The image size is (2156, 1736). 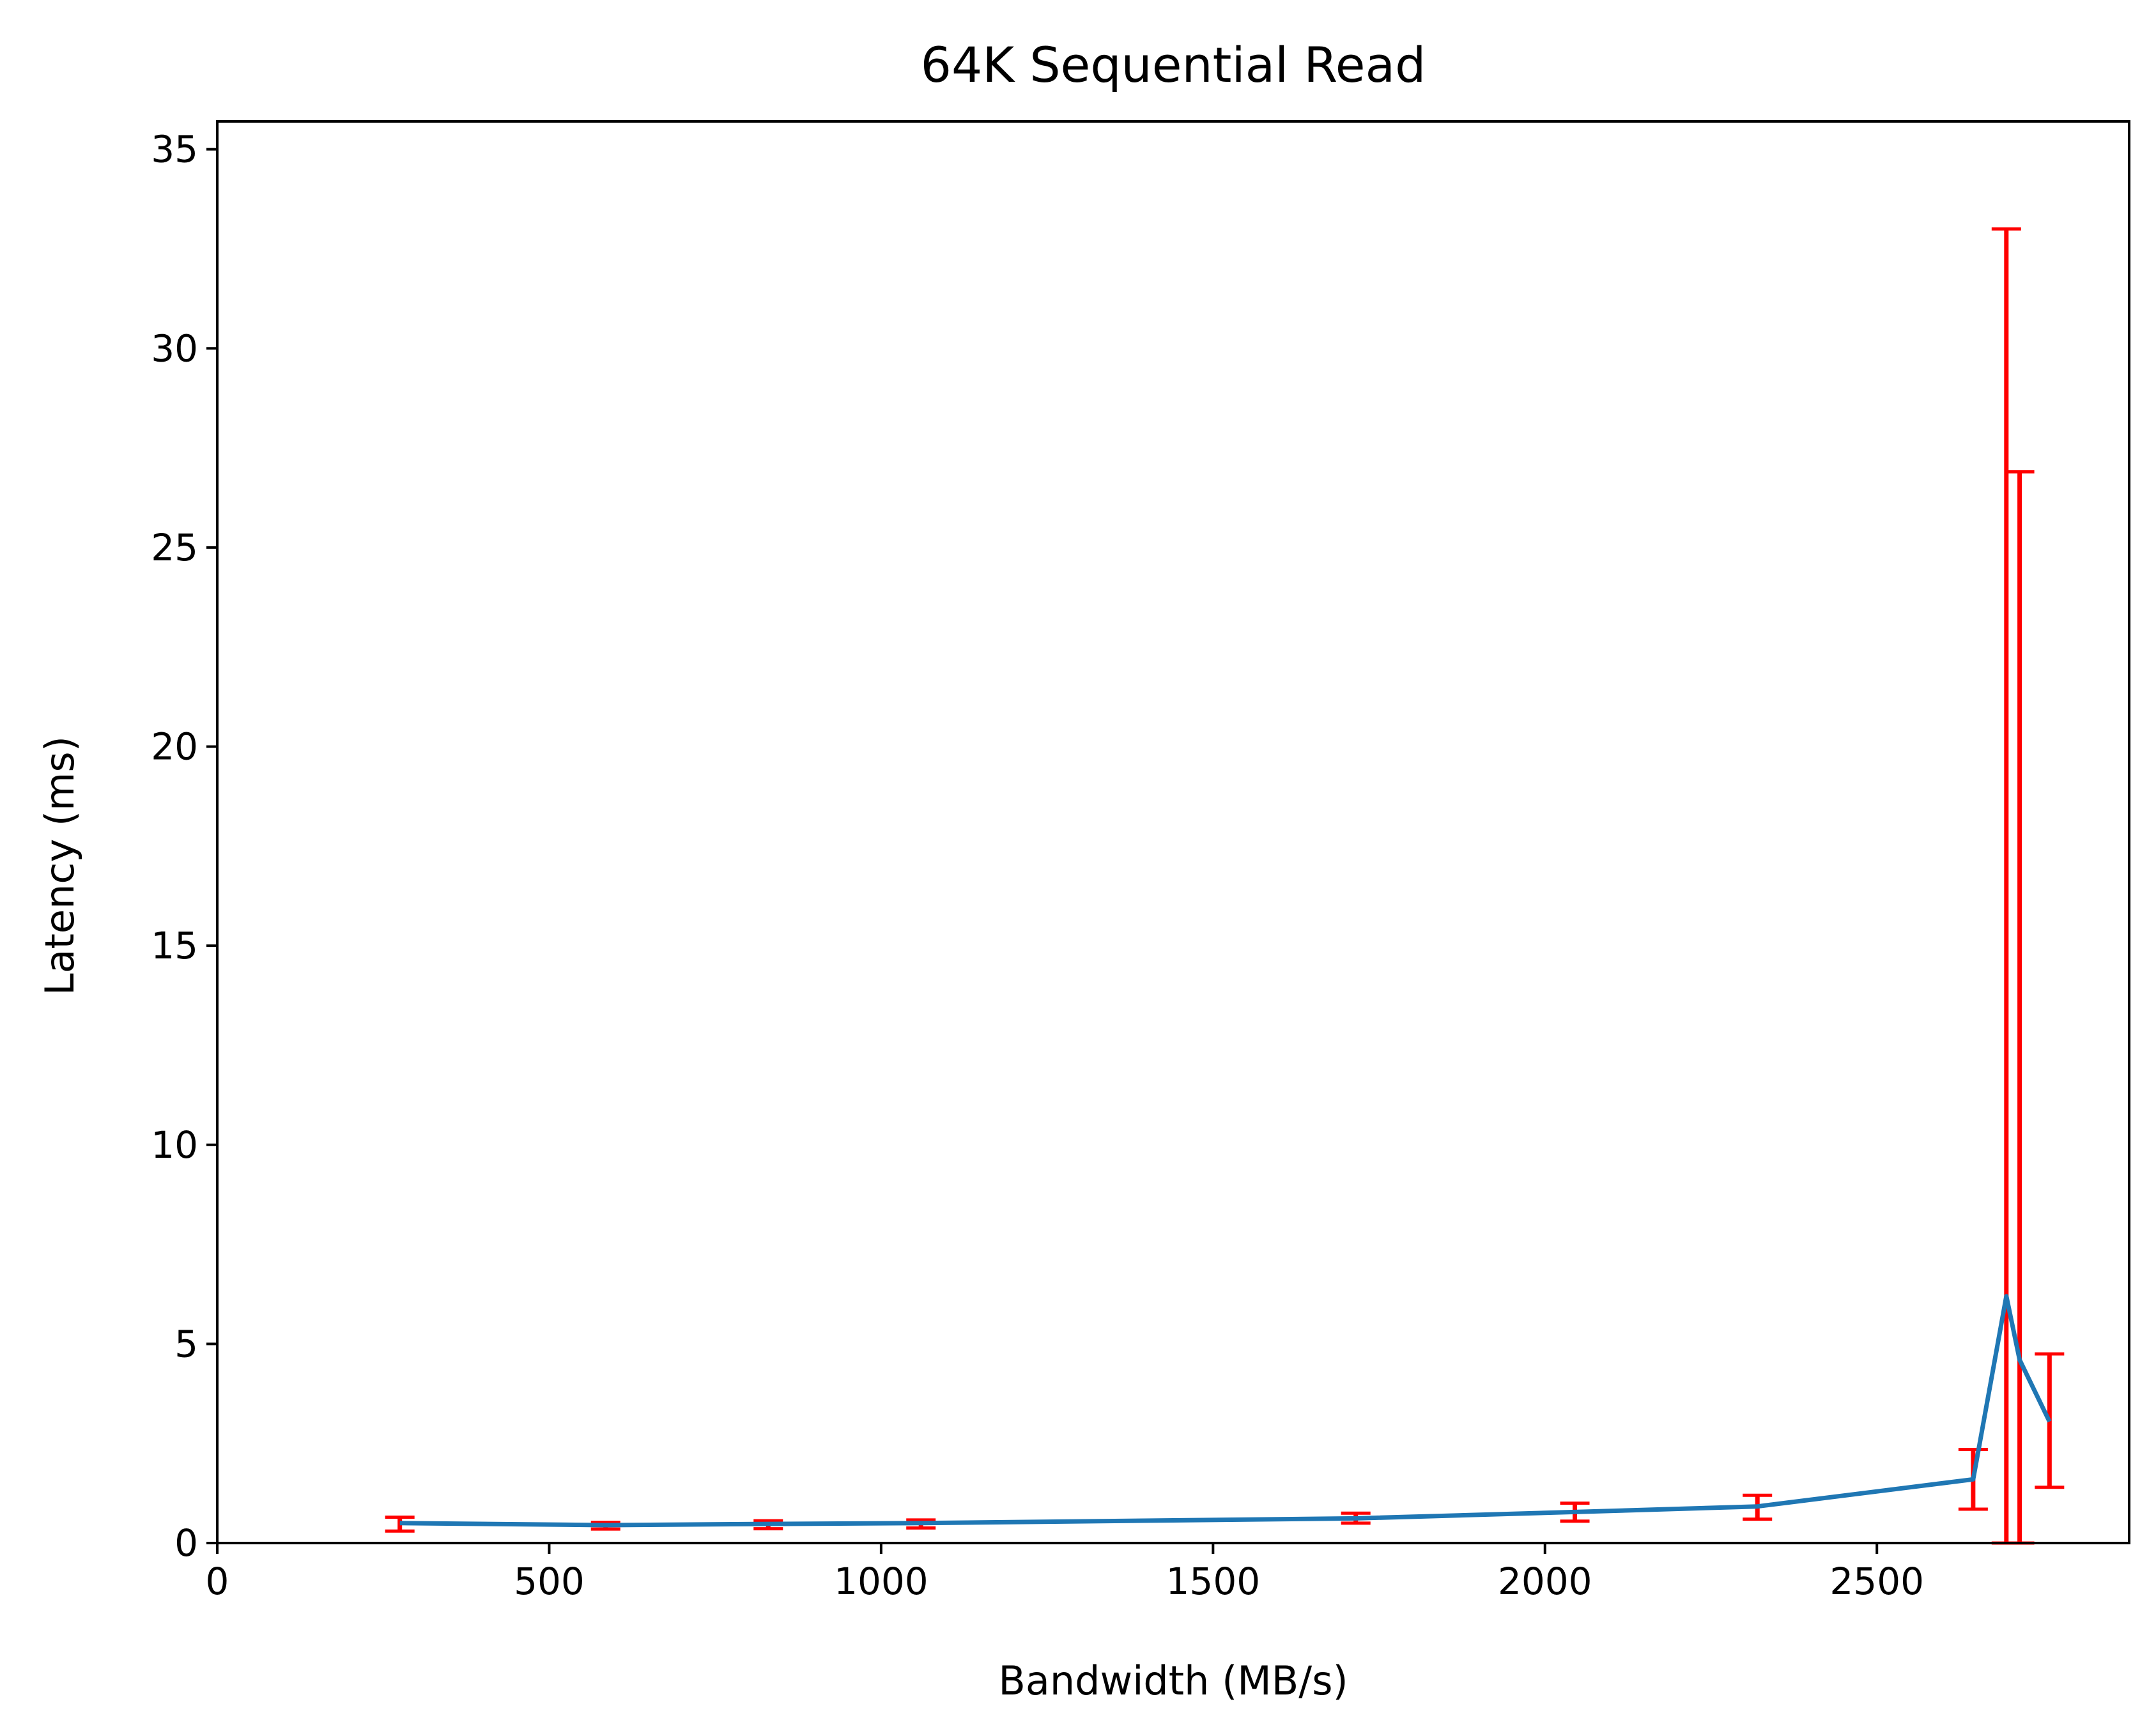 I want to click on y-axis-ticks: 0 5 10 15 20 25 30 35, so click(x=184, y=846).